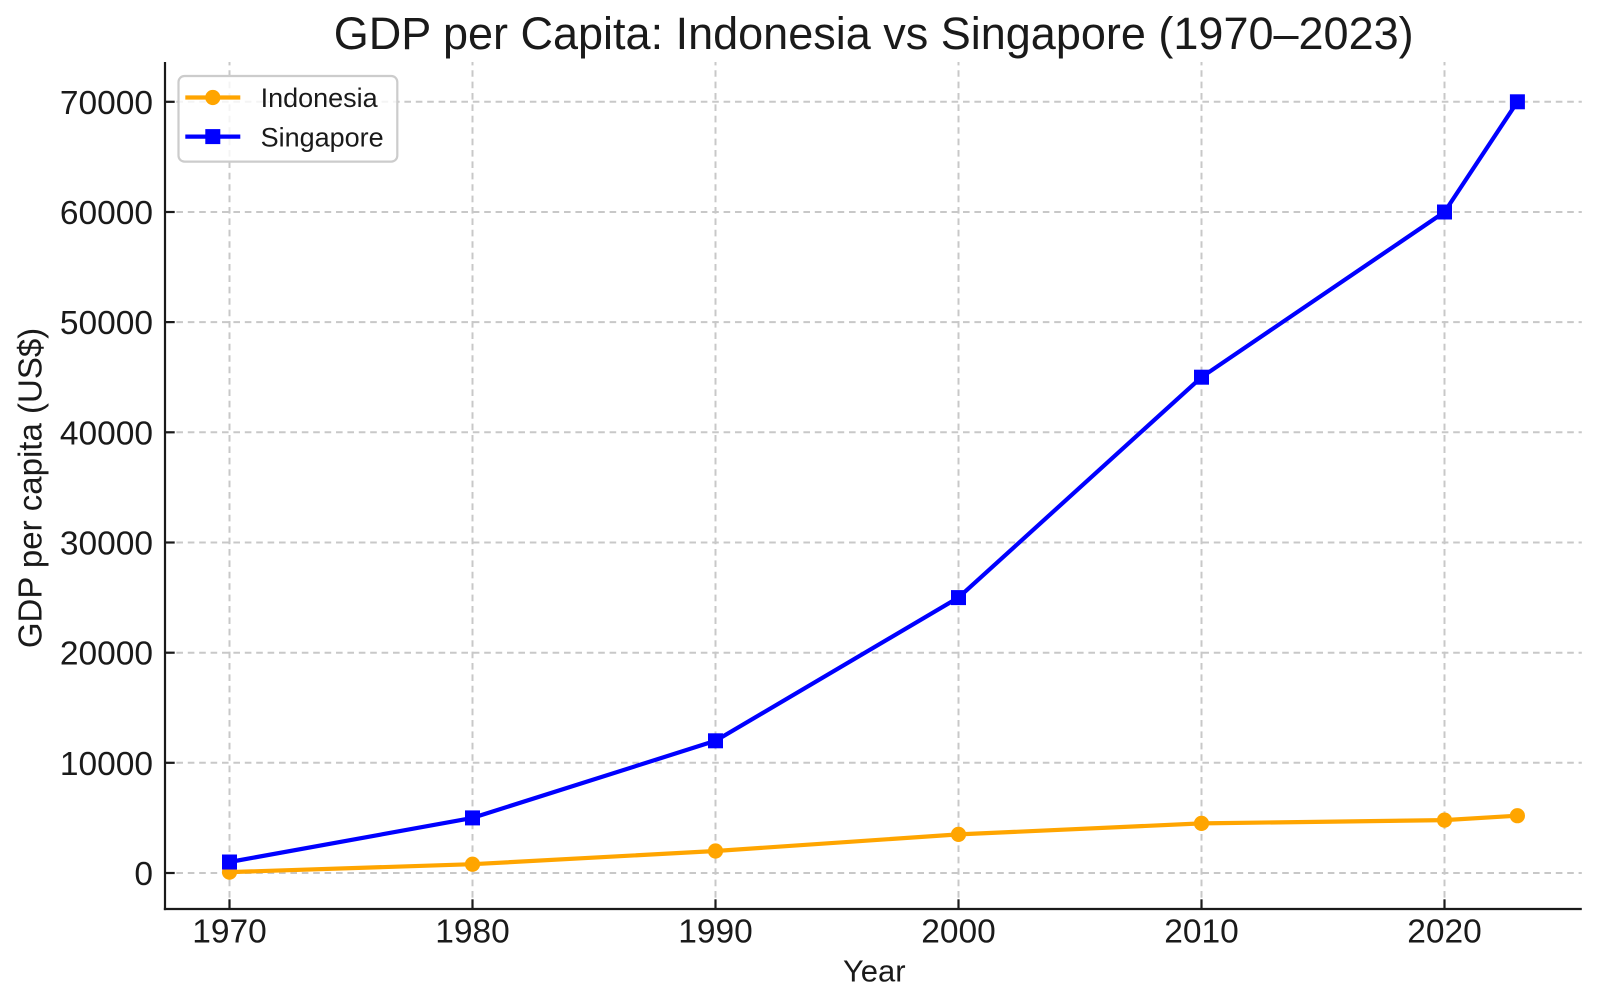  What do you see at coordinates (106, 544) in the screenshot?
I see `svg-text: 30000` at bounding box center [106, 544].